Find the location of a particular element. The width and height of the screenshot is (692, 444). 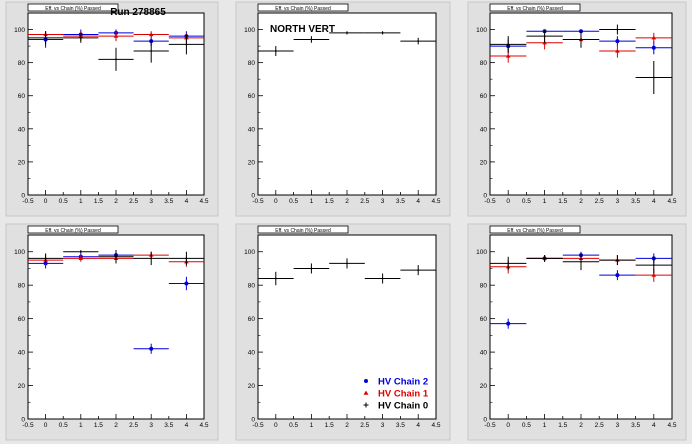

plot-frame is located at coordinates (347, 104).